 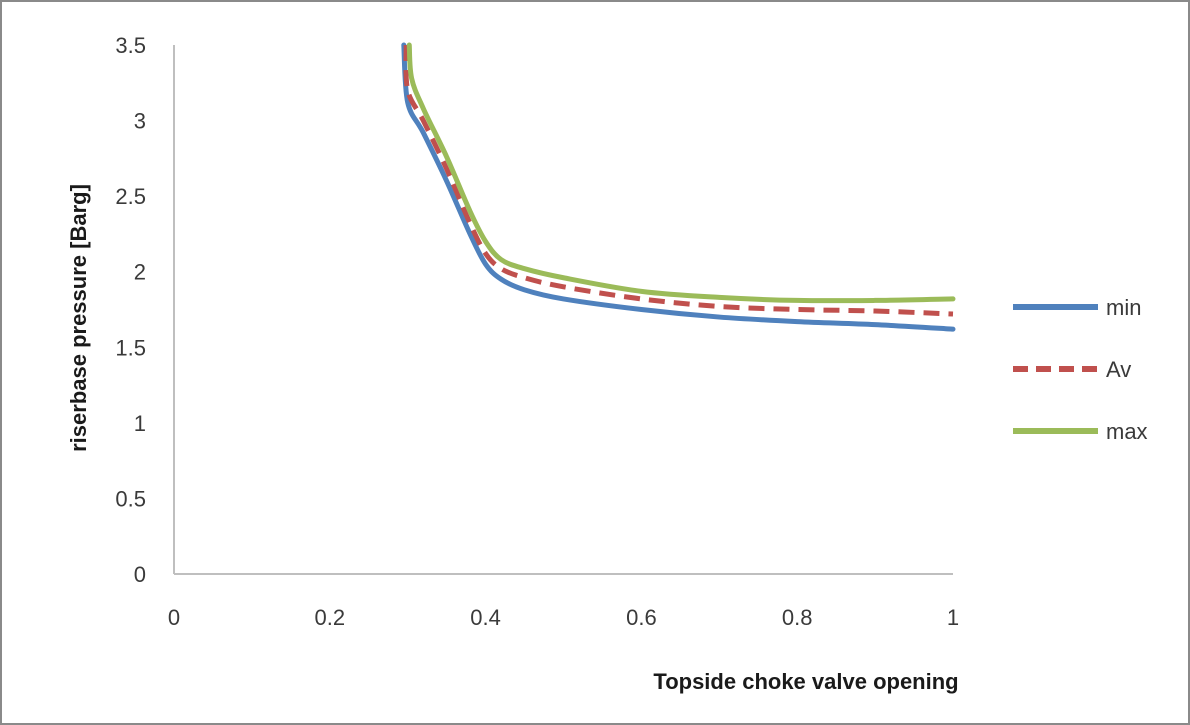 I want to click on x-tick-label: 0.2, so click(x=330, y=617).